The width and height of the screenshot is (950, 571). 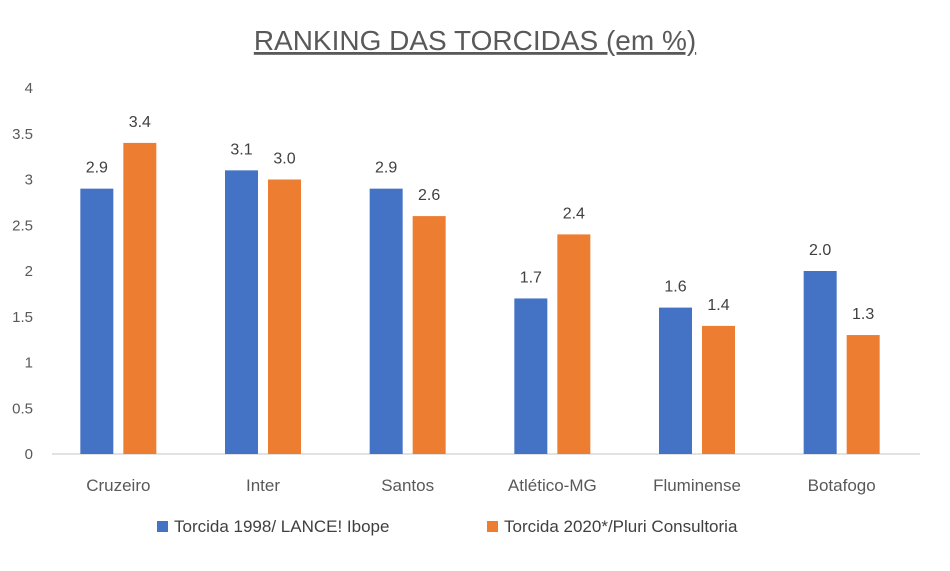 I want to click on data-label: 3.4, so click(x=140, y=122).